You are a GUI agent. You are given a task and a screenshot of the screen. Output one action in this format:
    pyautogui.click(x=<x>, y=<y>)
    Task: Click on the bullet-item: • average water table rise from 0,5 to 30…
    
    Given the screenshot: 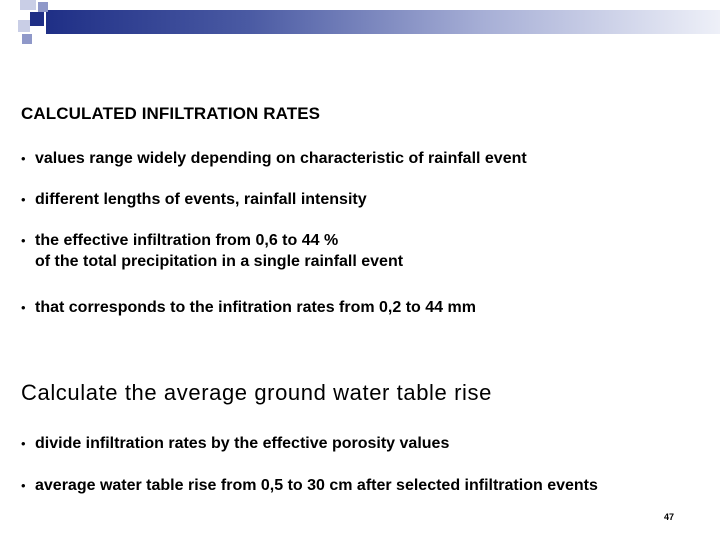 What is the action you would take?
    pyautogui.click(x=309, y=485)
    